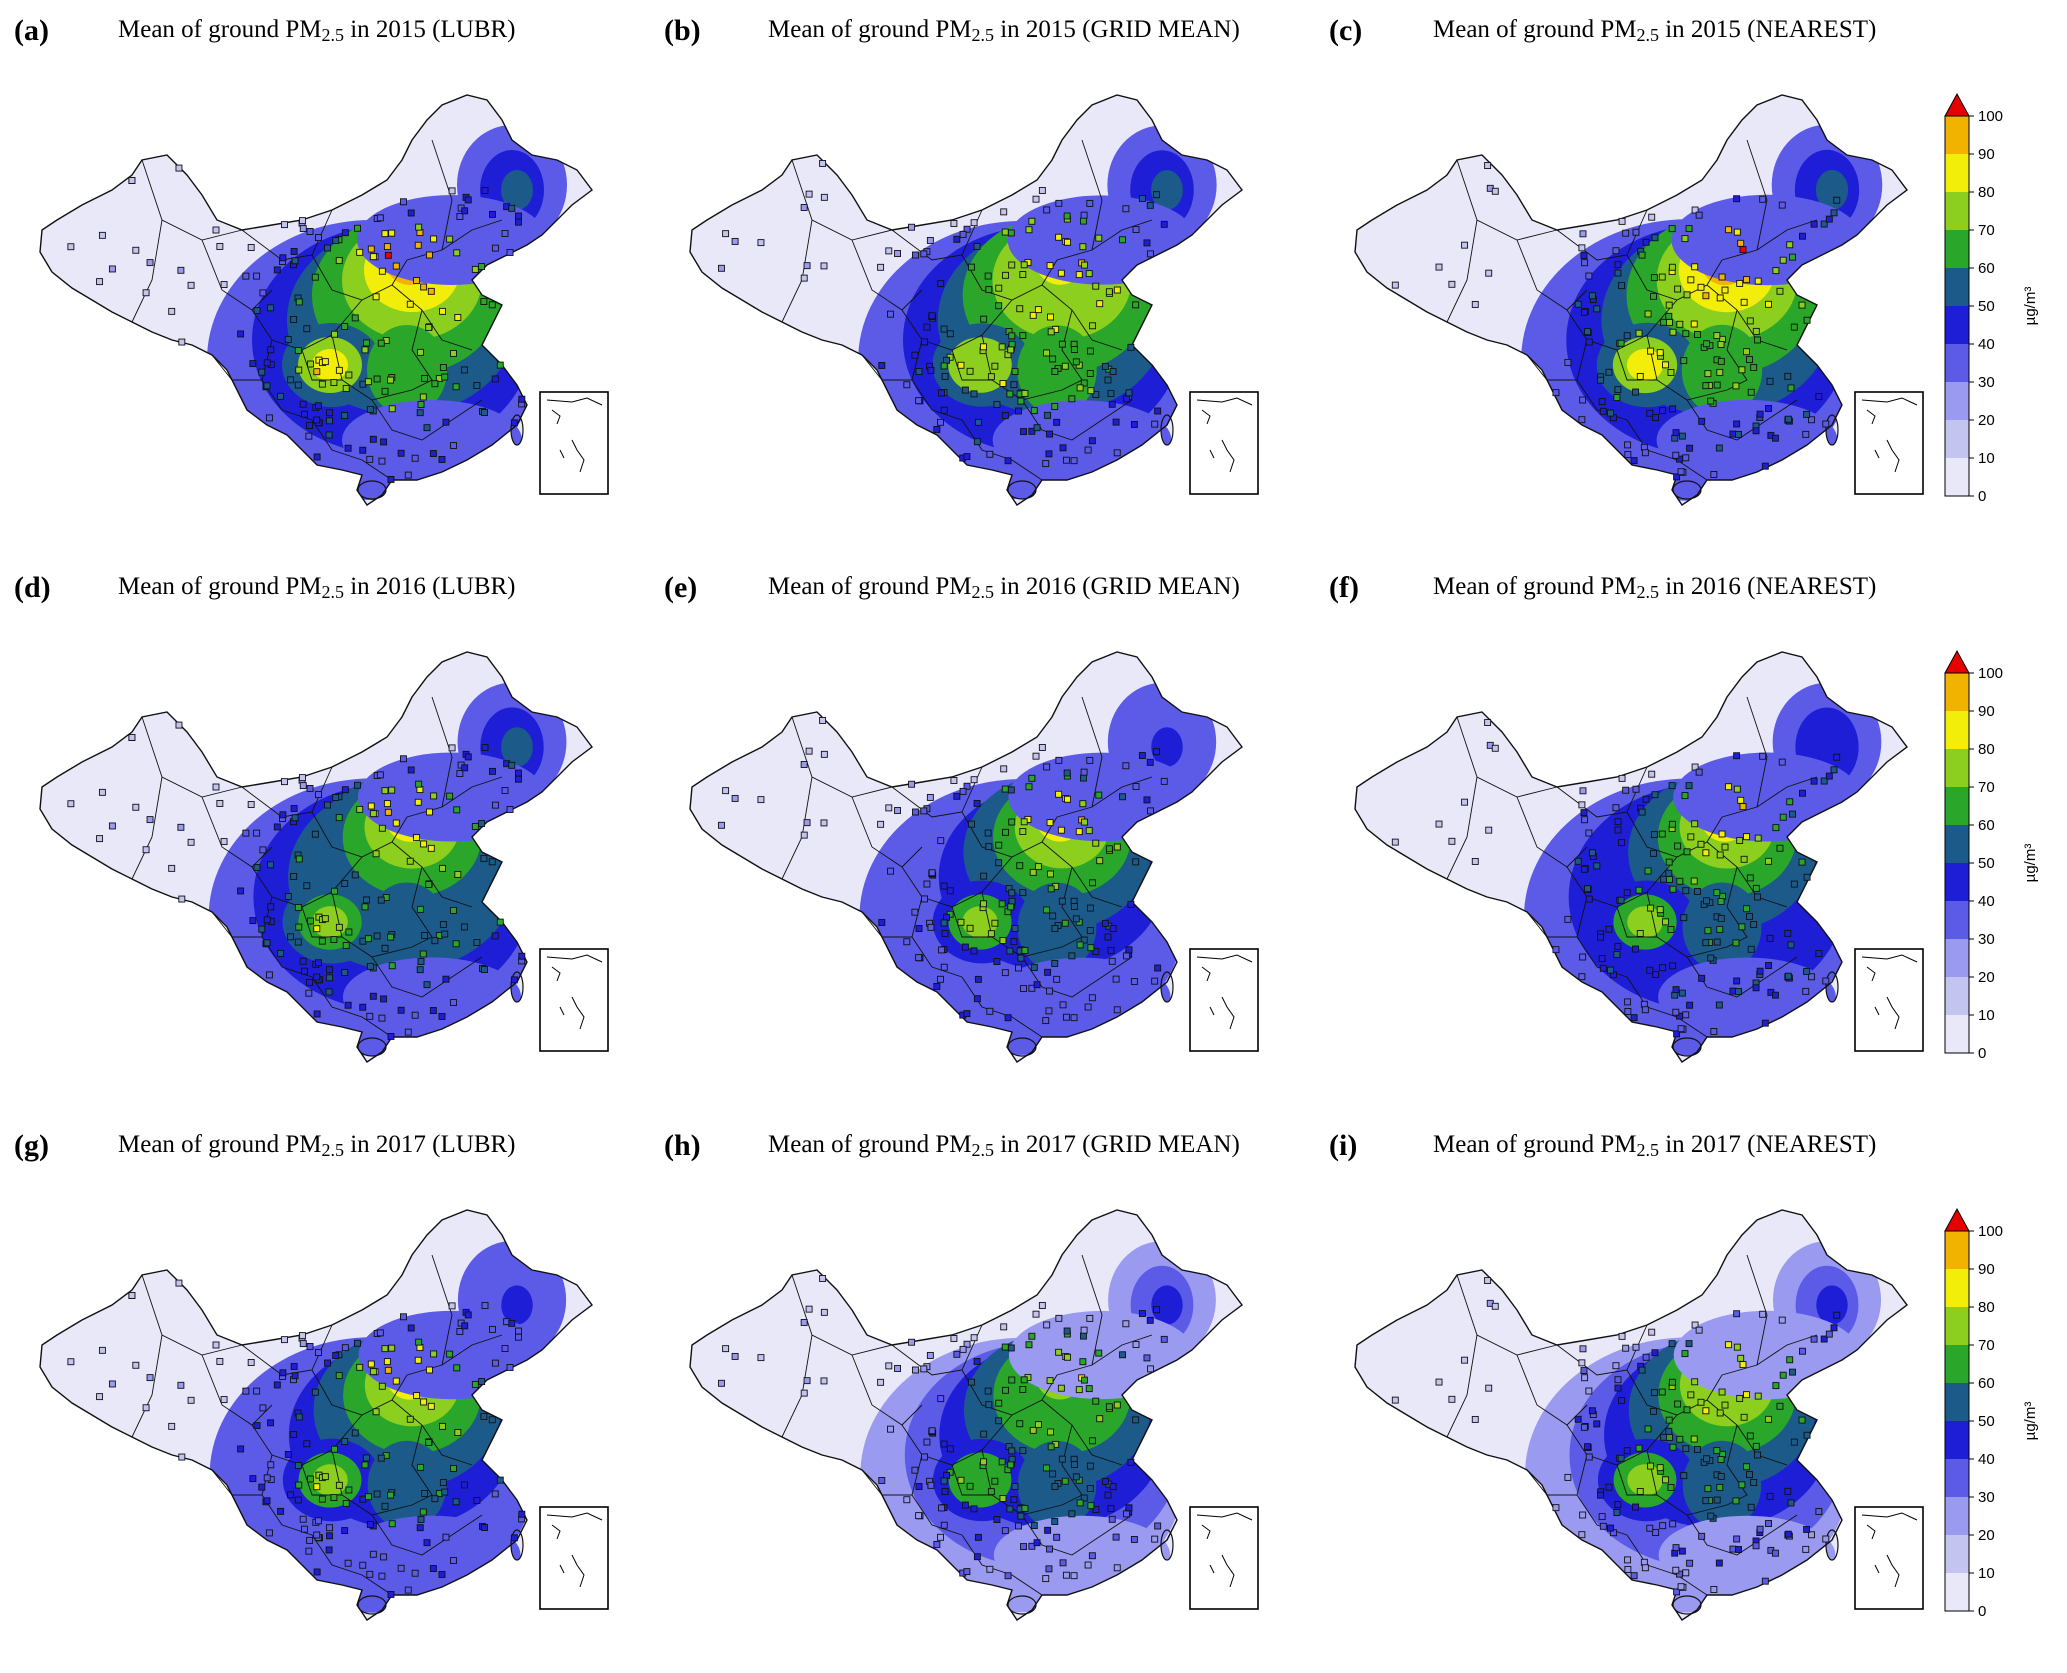 The width and height of the screenshot is (2067, 1673). What do you see at coordinates (966, 857) in the screenshot?
I see `concentration-field` at bounding box center [966, 857].